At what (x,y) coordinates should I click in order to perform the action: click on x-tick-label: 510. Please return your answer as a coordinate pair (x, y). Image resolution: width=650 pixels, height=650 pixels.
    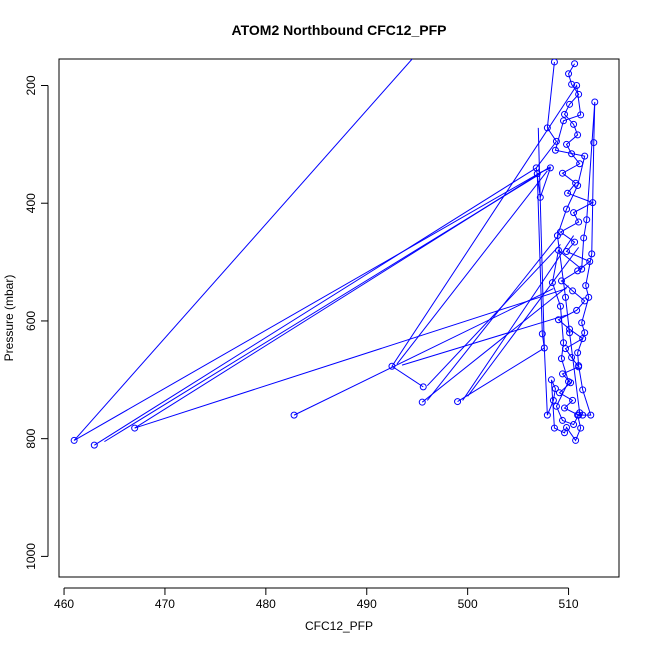
    Looking at the image, I should click on (569, 604).